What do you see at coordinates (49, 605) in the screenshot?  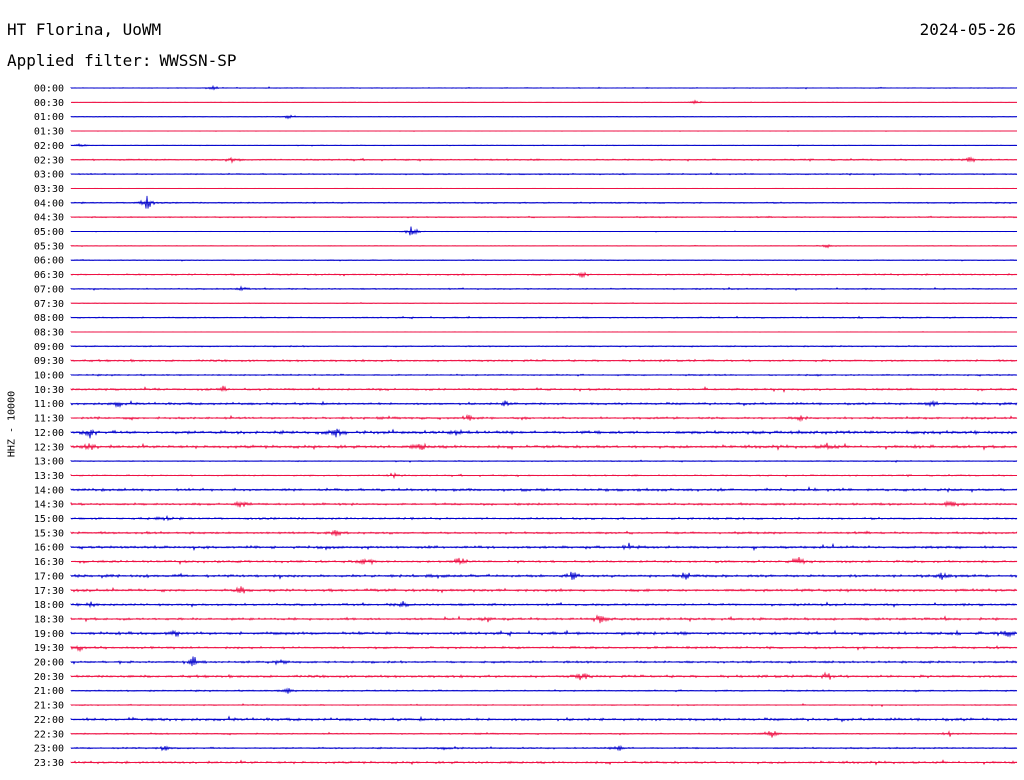 I see `row-label: 18:00` at bounding box center [49, 605].